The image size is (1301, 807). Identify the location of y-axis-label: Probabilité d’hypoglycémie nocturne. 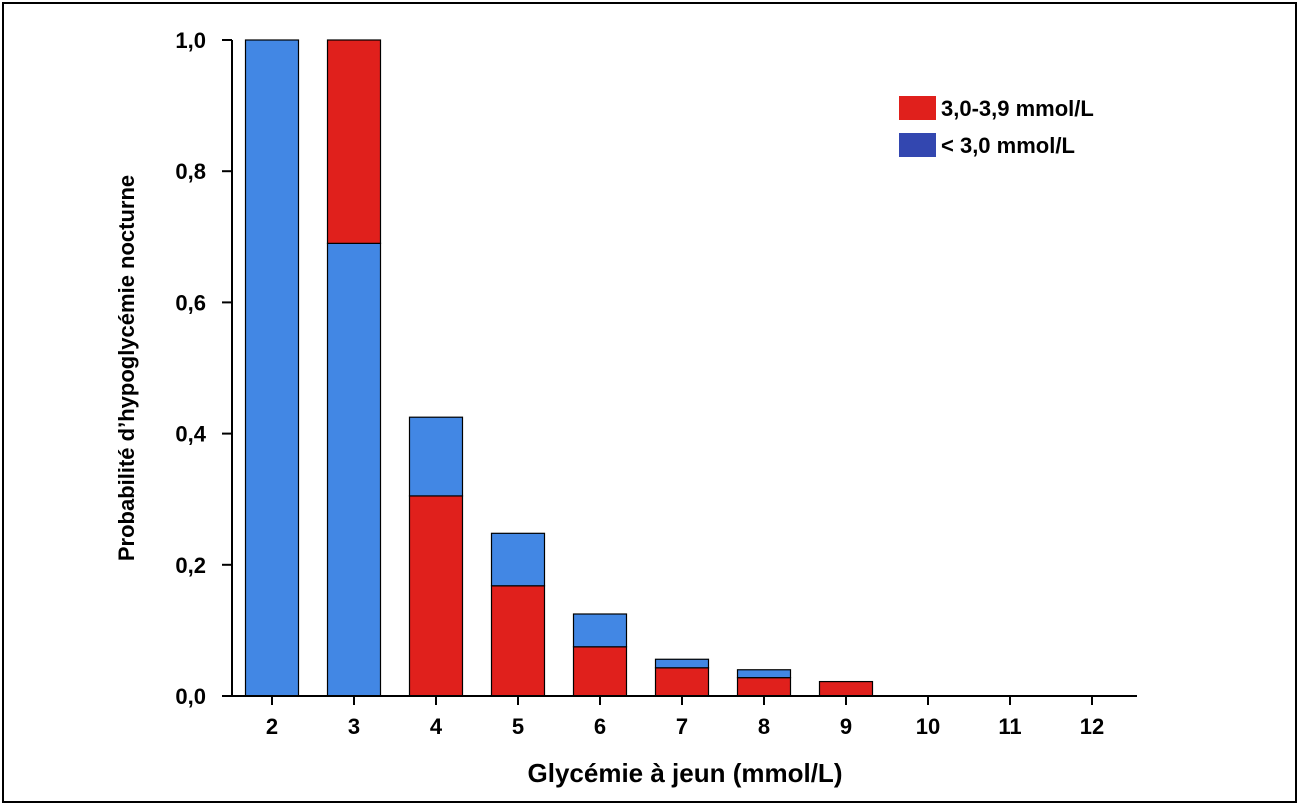
(126, 368).